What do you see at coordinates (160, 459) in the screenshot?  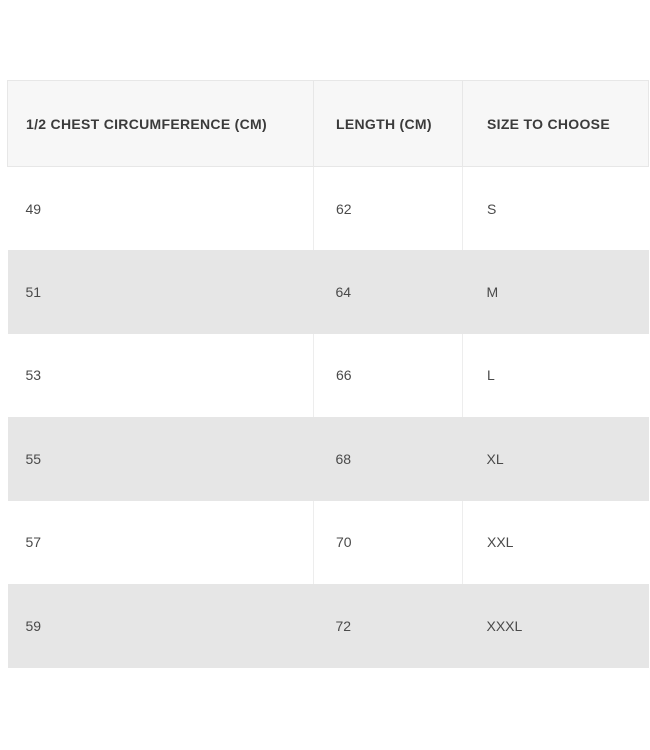 I see `cell-chest: 55` at bounding box center [160, 459].